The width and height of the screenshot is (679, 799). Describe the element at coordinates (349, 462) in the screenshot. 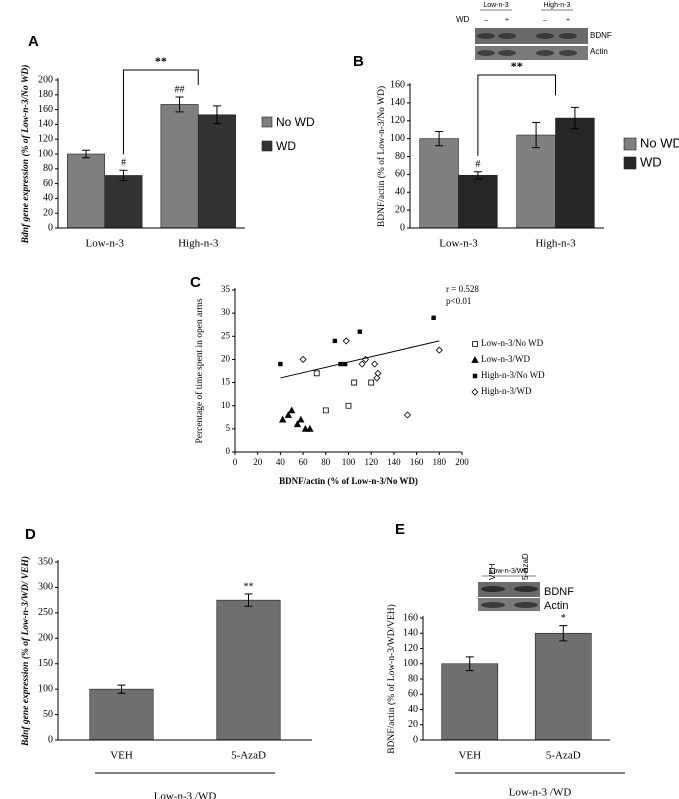

I see `x-tick-label: 100` at that location.